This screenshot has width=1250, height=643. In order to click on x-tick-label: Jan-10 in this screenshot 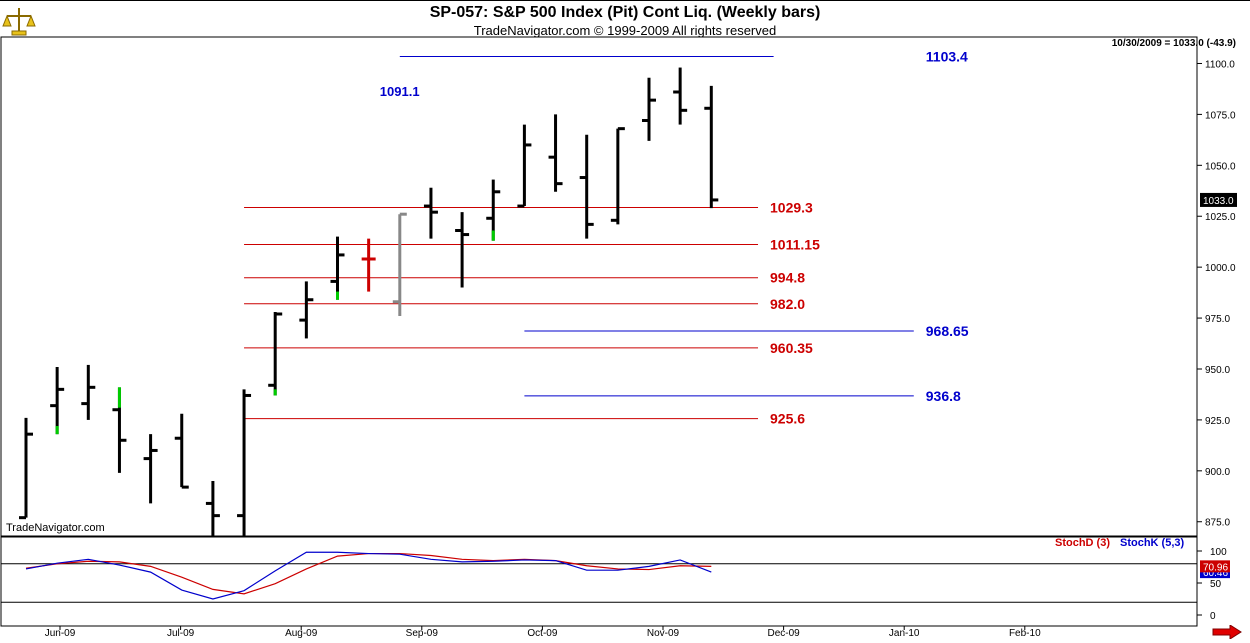, I will do `click(904, 633)`.